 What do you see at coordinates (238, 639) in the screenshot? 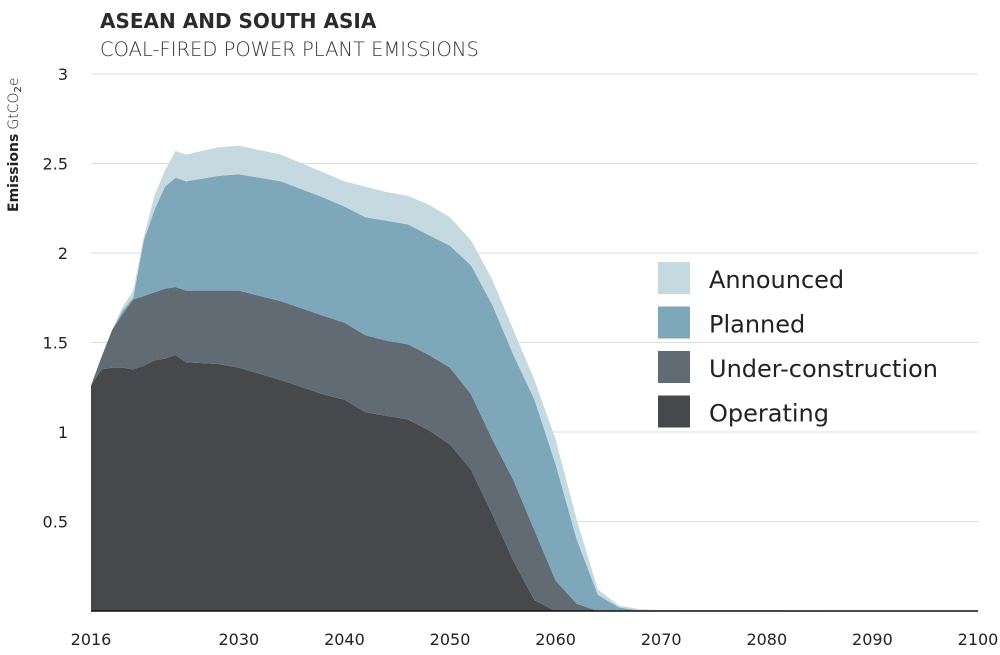
I see `x-tick-label: 2030` at bounding box center [238, 639].